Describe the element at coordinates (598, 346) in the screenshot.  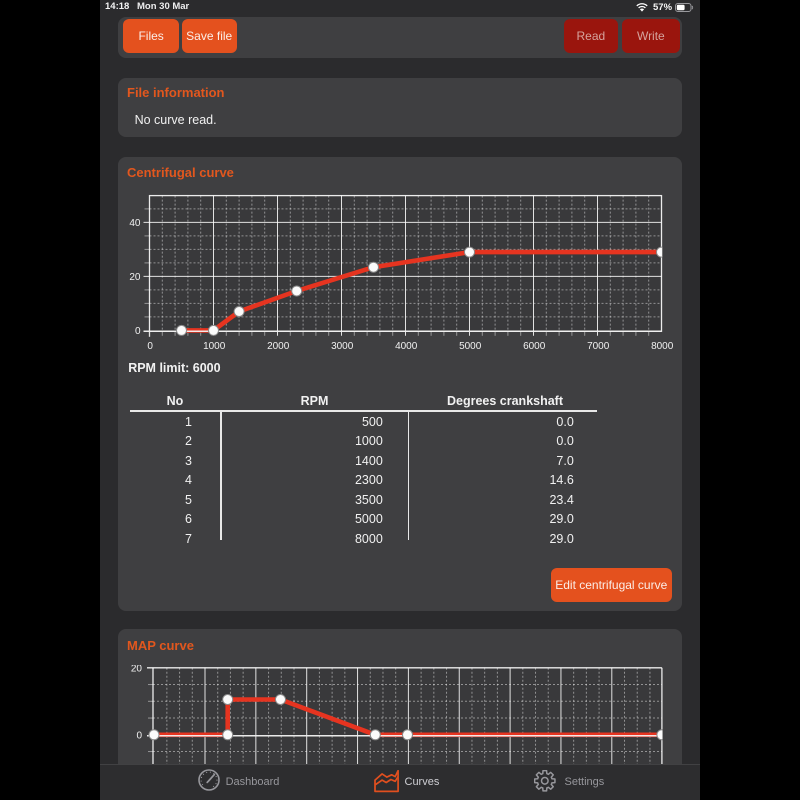
I see `svg-text: 7000` at that location.